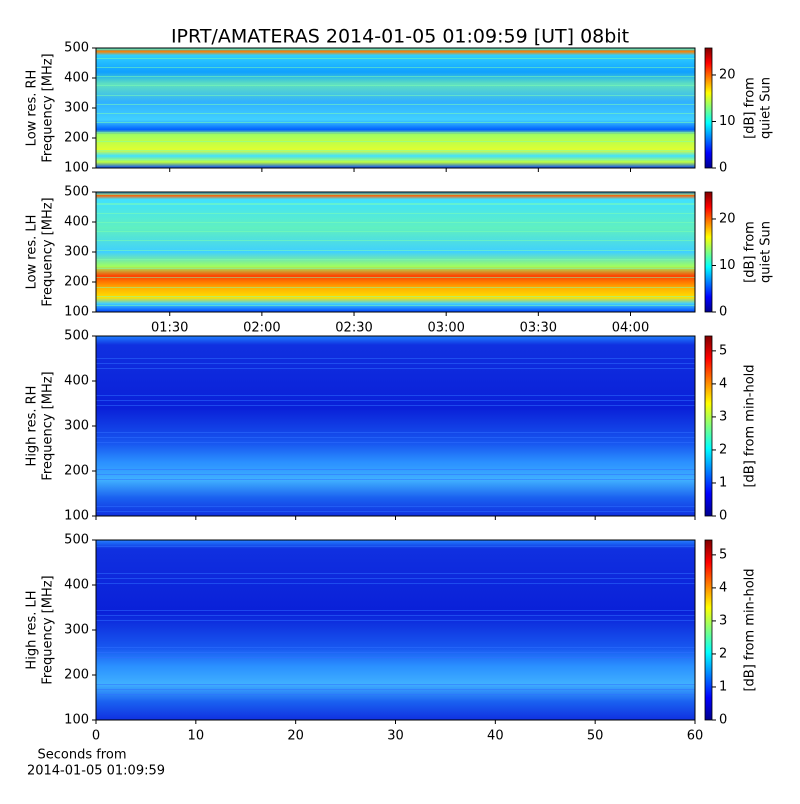  I want to click on y-axis-label: High res. RH, so click(32, 426).